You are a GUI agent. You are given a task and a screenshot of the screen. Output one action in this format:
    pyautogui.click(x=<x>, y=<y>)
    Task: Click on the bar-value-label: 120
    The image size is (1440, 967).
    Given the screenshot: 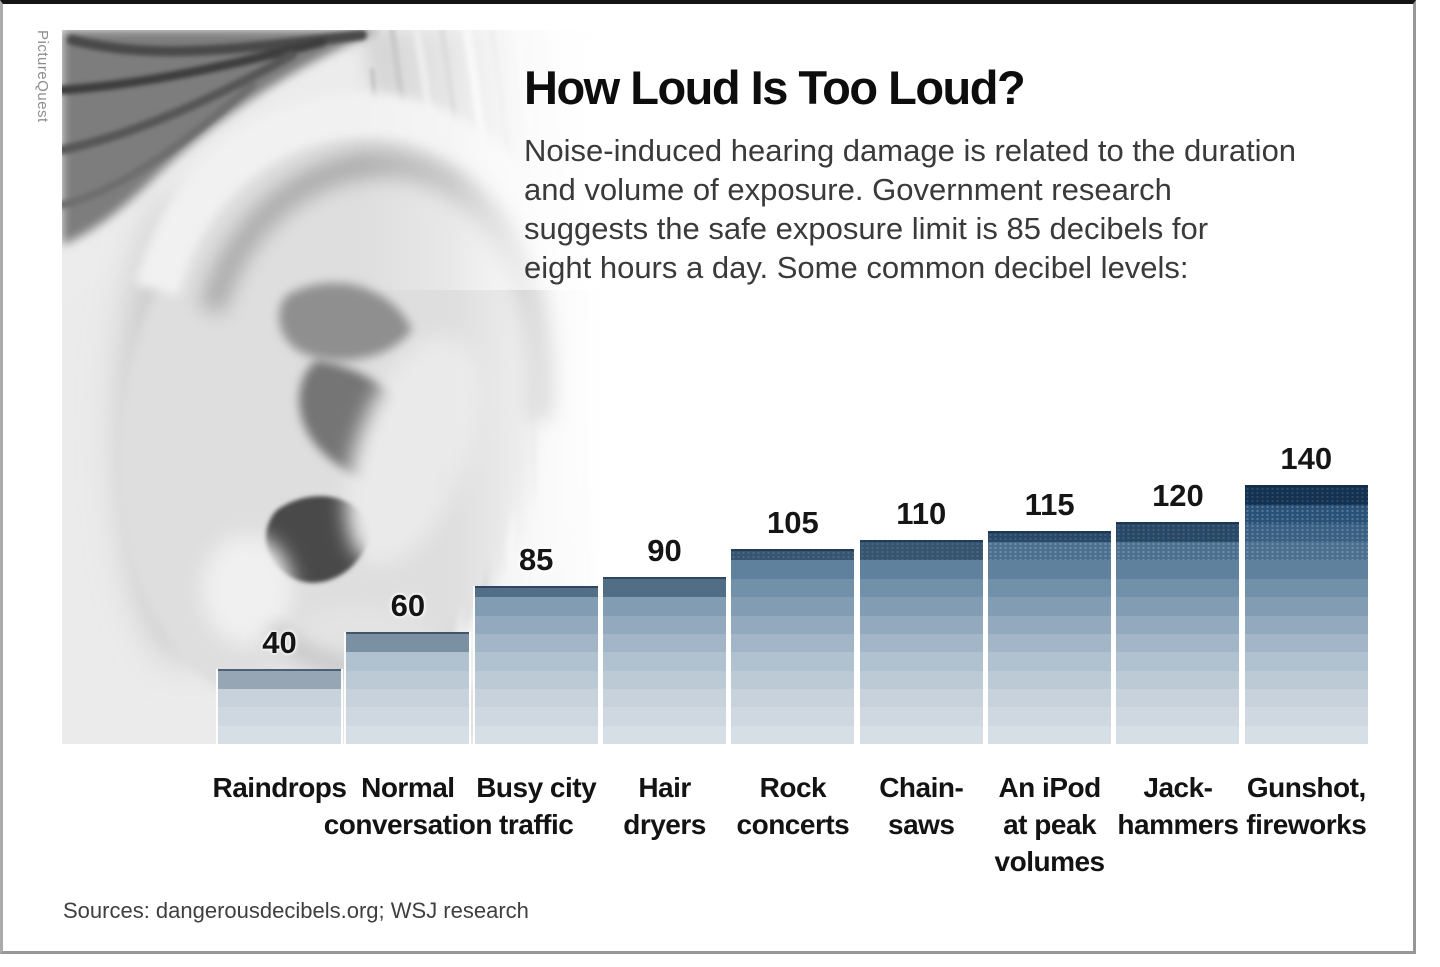 What is the action you would take?
    pyautogui.click(x=1178, y=495)
    